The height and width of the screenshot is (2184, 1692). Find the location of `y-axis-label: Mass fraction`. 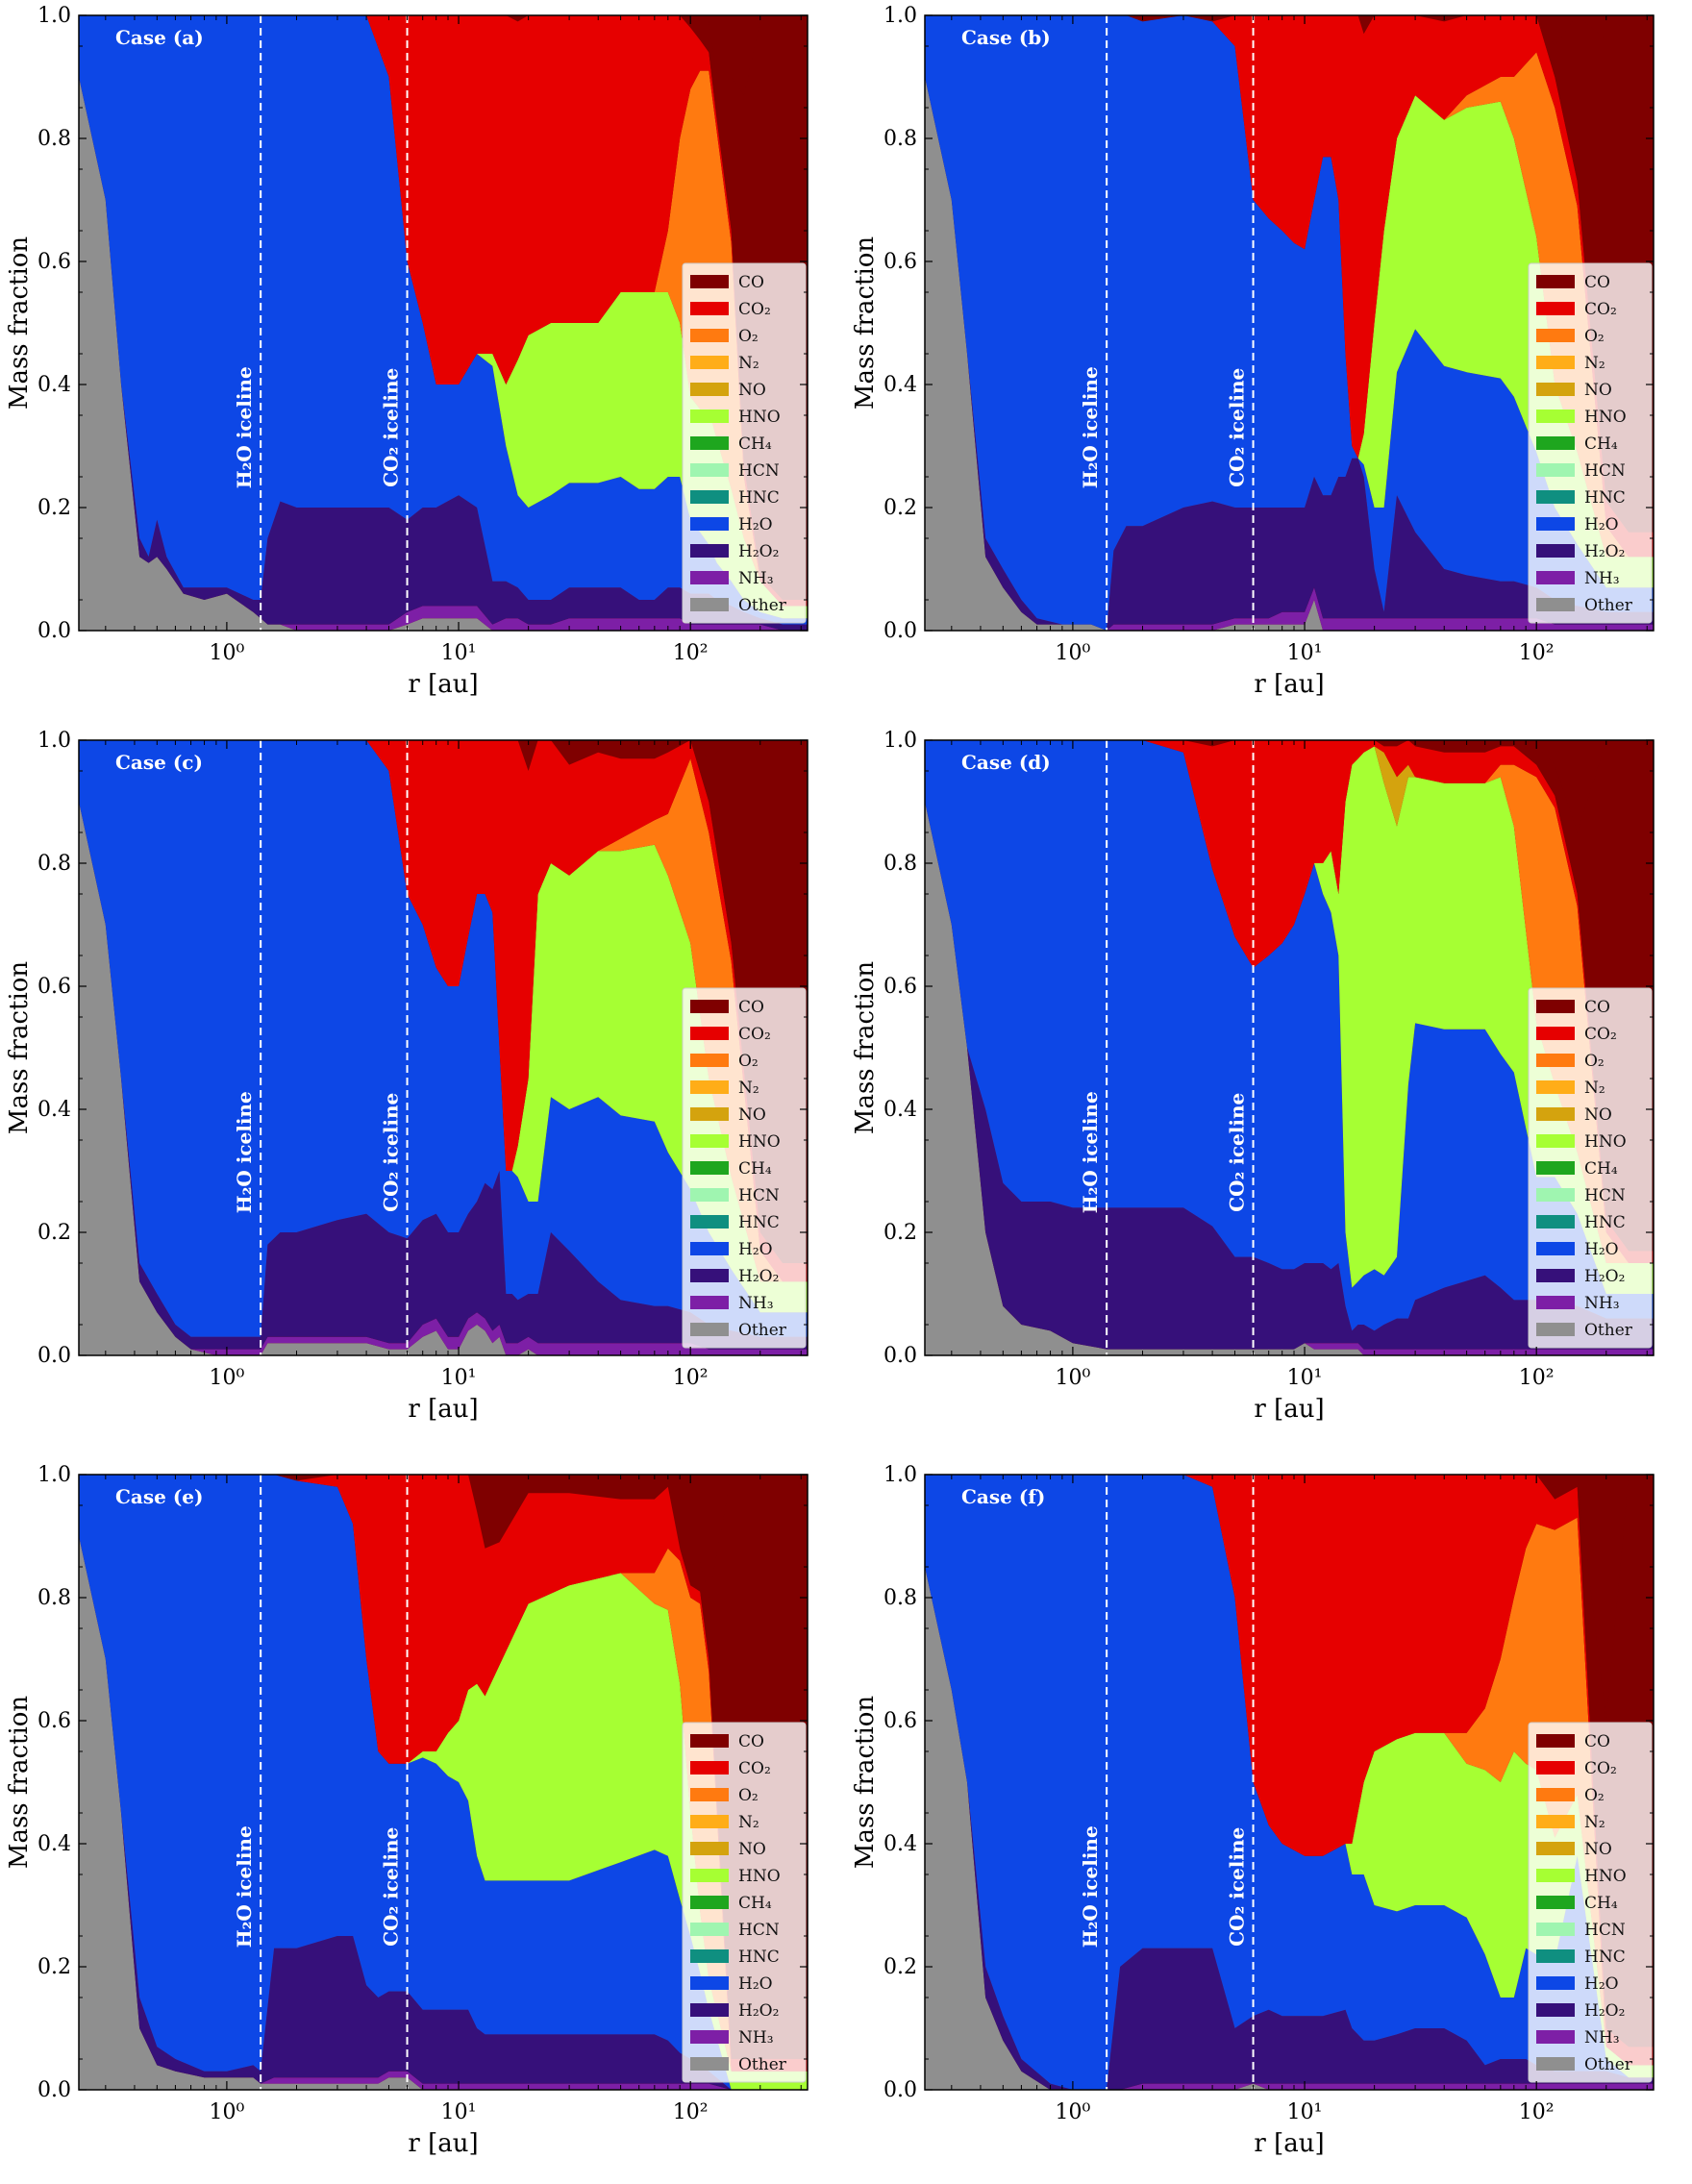

y-axis-label: Mass fraction is located at coordinates (19, 1783).